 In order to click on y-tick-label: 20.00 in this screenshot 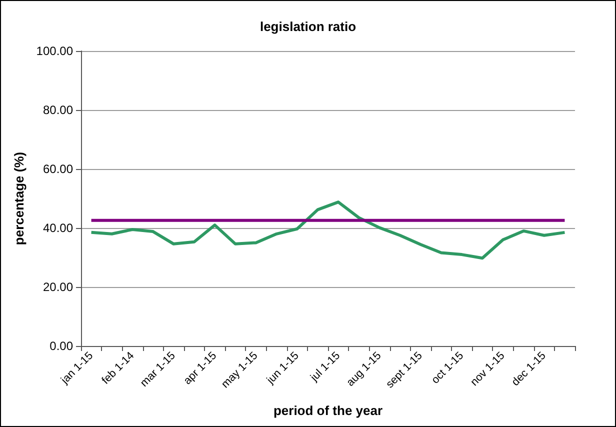, I will do `click(58, 287)`.